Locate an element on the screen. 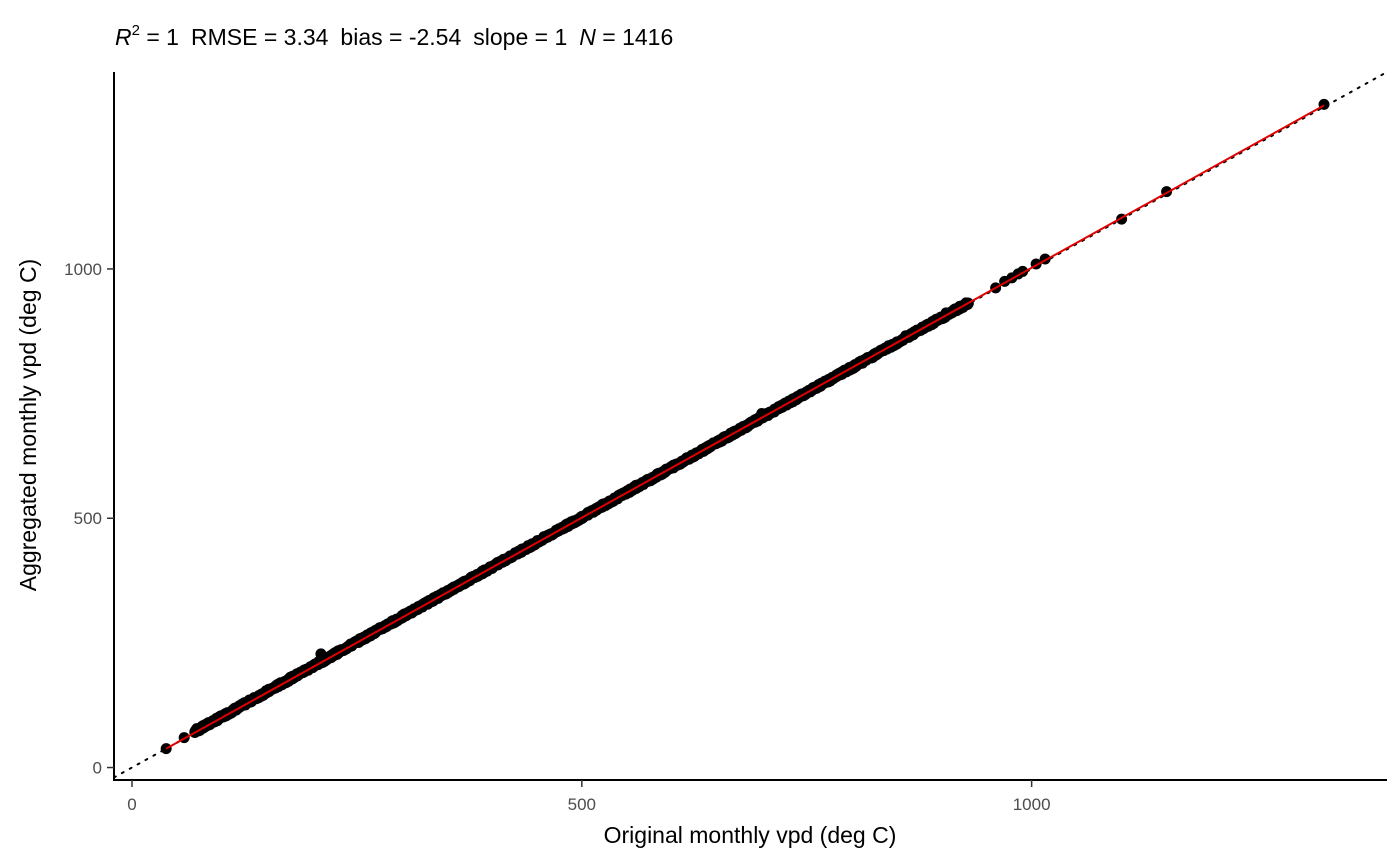 This screenshot has height=865, width=1400. y-tick-label: 500 is located at coordinates (88, 518).